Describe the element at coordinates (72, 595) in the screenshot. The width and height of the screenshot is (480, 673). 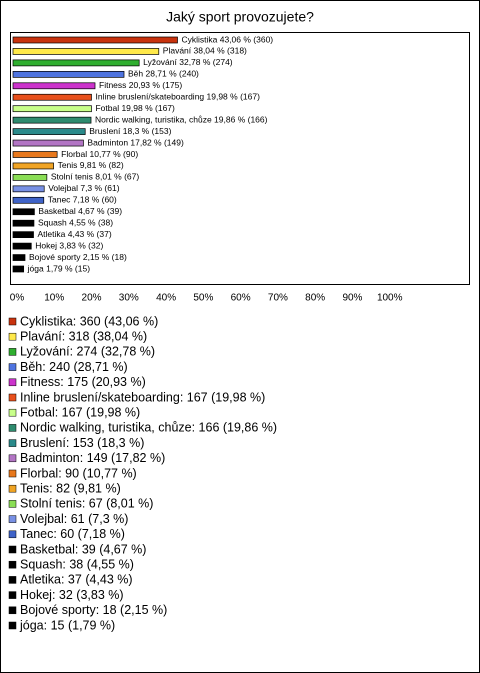
I see `legend-label: Hokej: 32 (3,83 %)` at that location.